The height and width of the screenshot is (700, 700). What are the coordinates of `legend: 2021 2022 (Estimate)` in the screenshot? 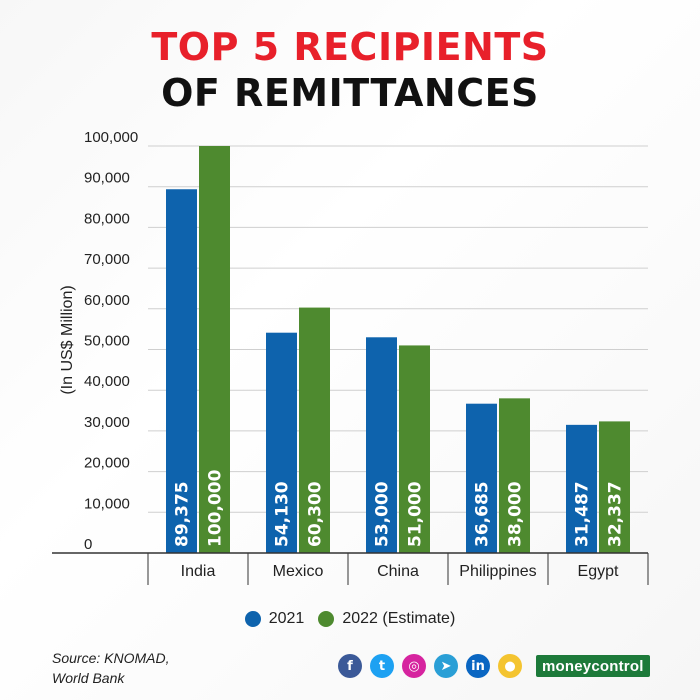 It's located at (350, 619).